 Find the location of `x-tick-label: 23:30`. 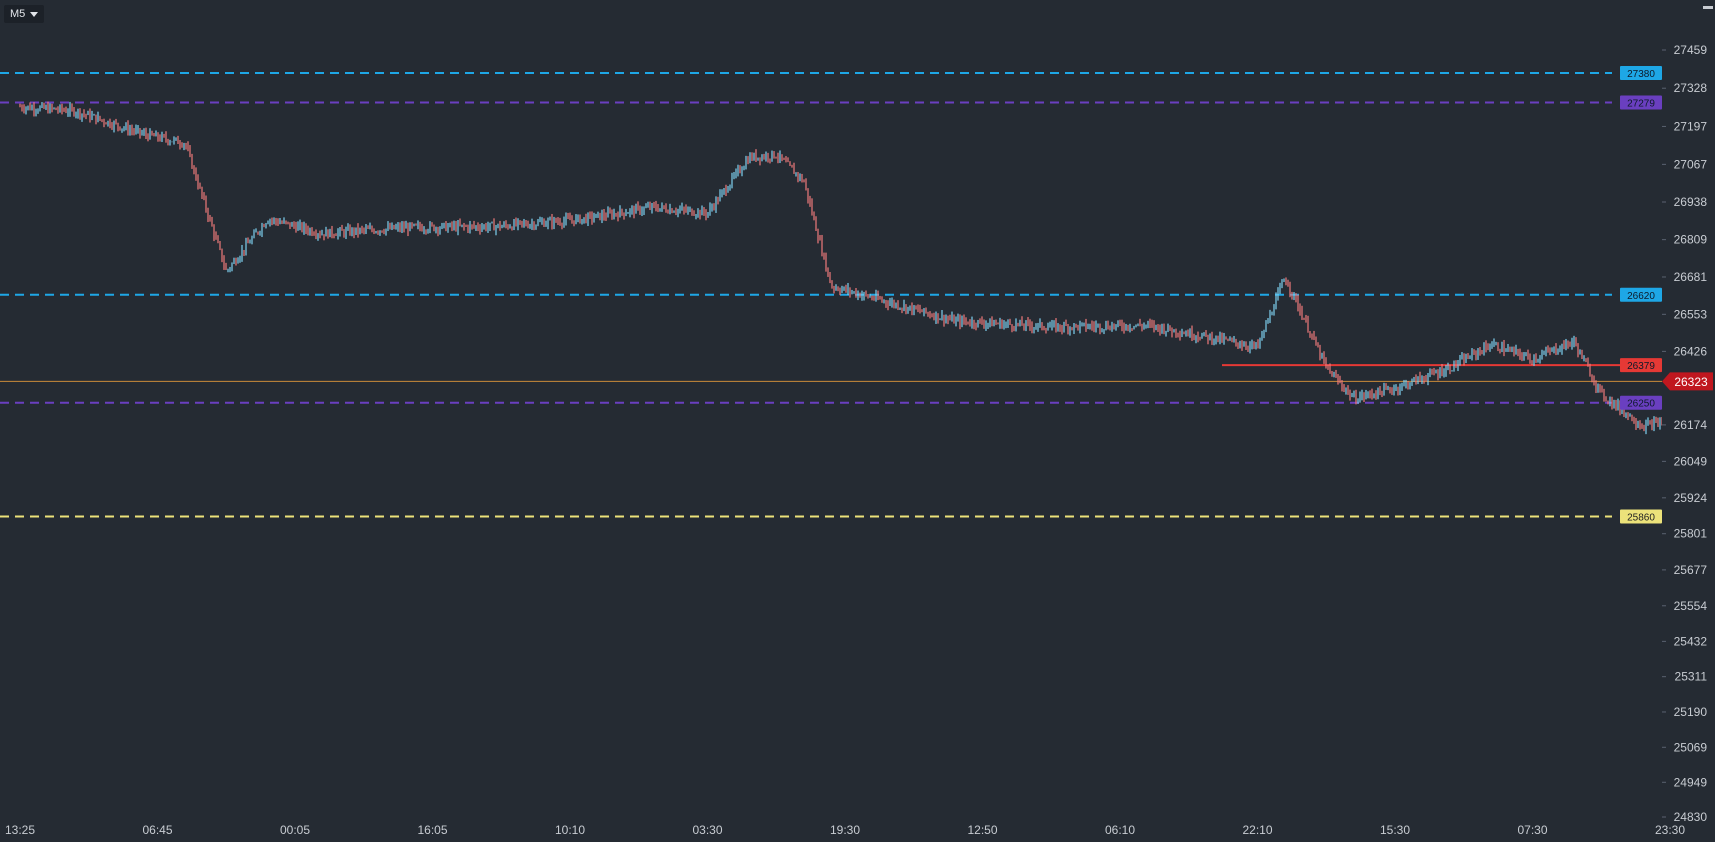

x-tick-label: 23:30 is located at coordinates (1670, 830).